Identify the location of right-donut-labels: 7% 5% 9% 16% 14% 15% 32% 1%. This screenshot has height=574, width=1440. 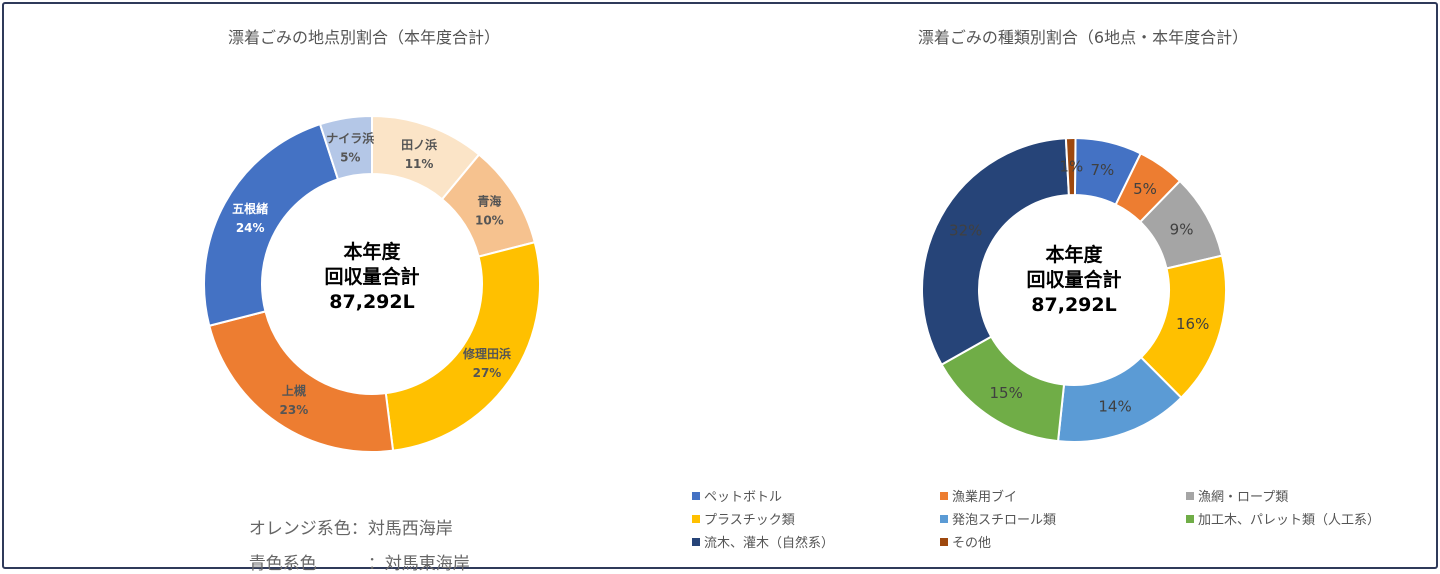
(1079, 287).